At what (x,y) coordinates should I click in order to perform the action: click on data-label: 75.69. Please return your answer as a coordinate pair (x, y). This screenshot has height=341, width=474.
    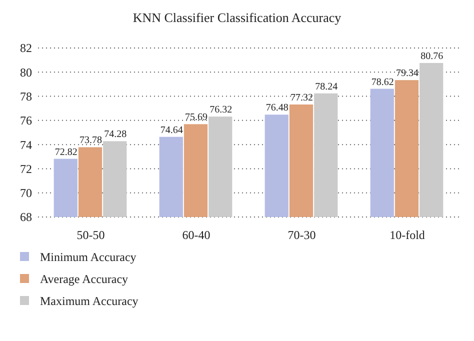
    Looking at the image, I should click on (196, 118).